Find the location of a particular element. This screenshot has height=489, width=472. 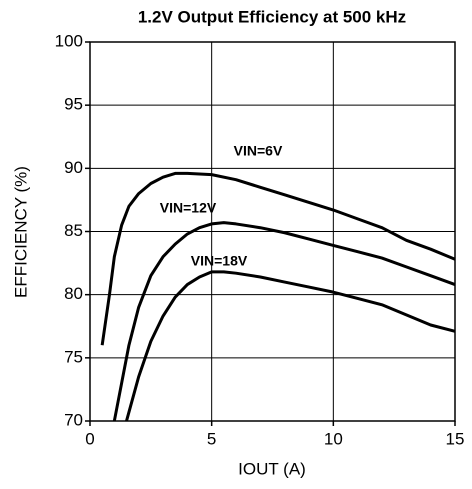

y-tick-label: 80 is located at coordinates (73, 293).